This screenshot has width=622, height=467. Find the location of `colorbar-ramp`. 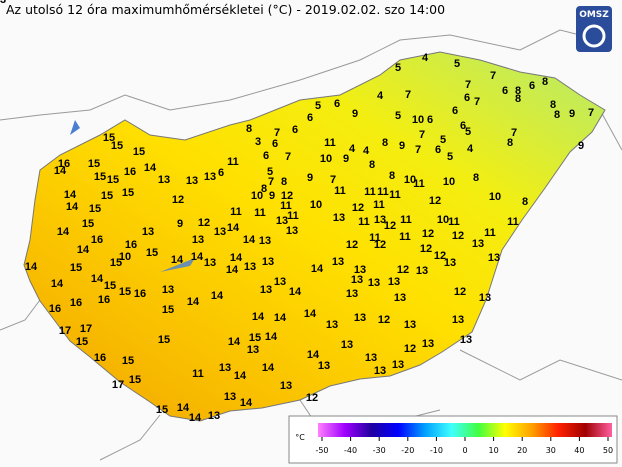

colorbar-ramp is located at coordinates (465, 430).